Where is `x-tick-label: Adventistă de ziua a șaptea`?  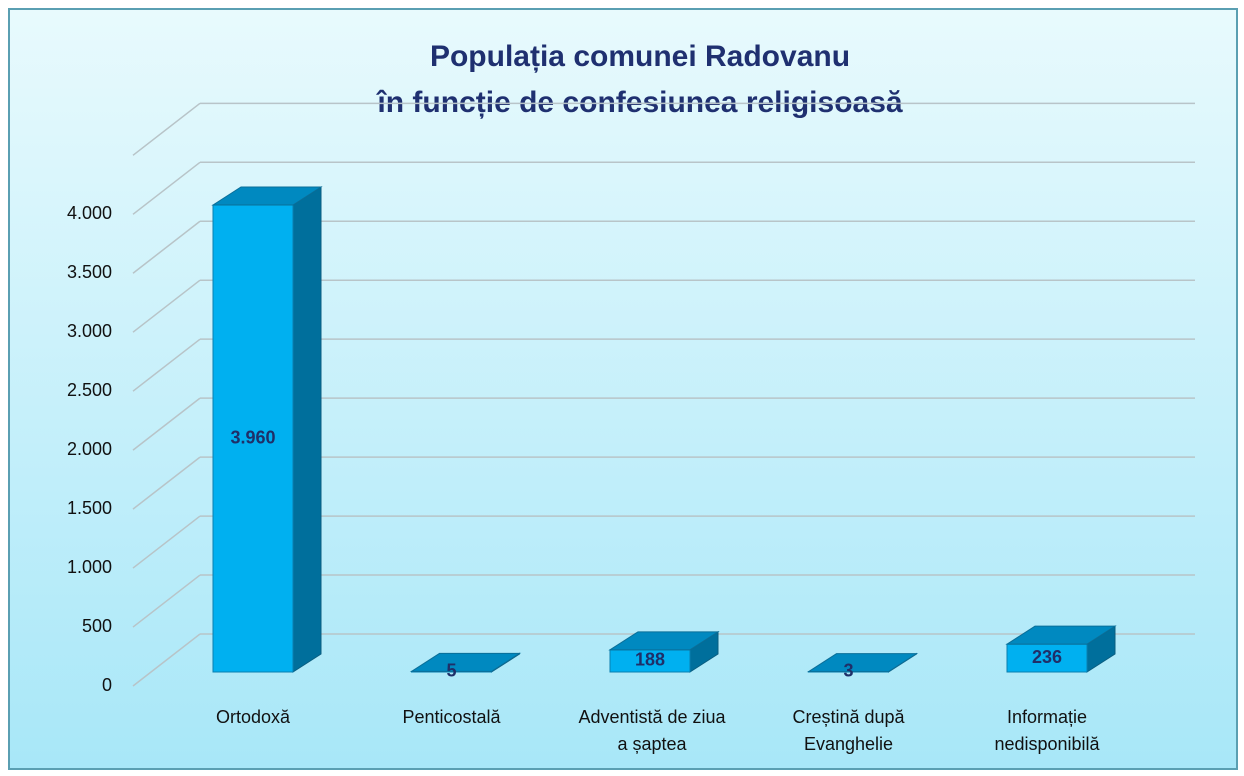
x-tick-label: Adventistă de ziua a șaptea is located at coordinates (652, 730).